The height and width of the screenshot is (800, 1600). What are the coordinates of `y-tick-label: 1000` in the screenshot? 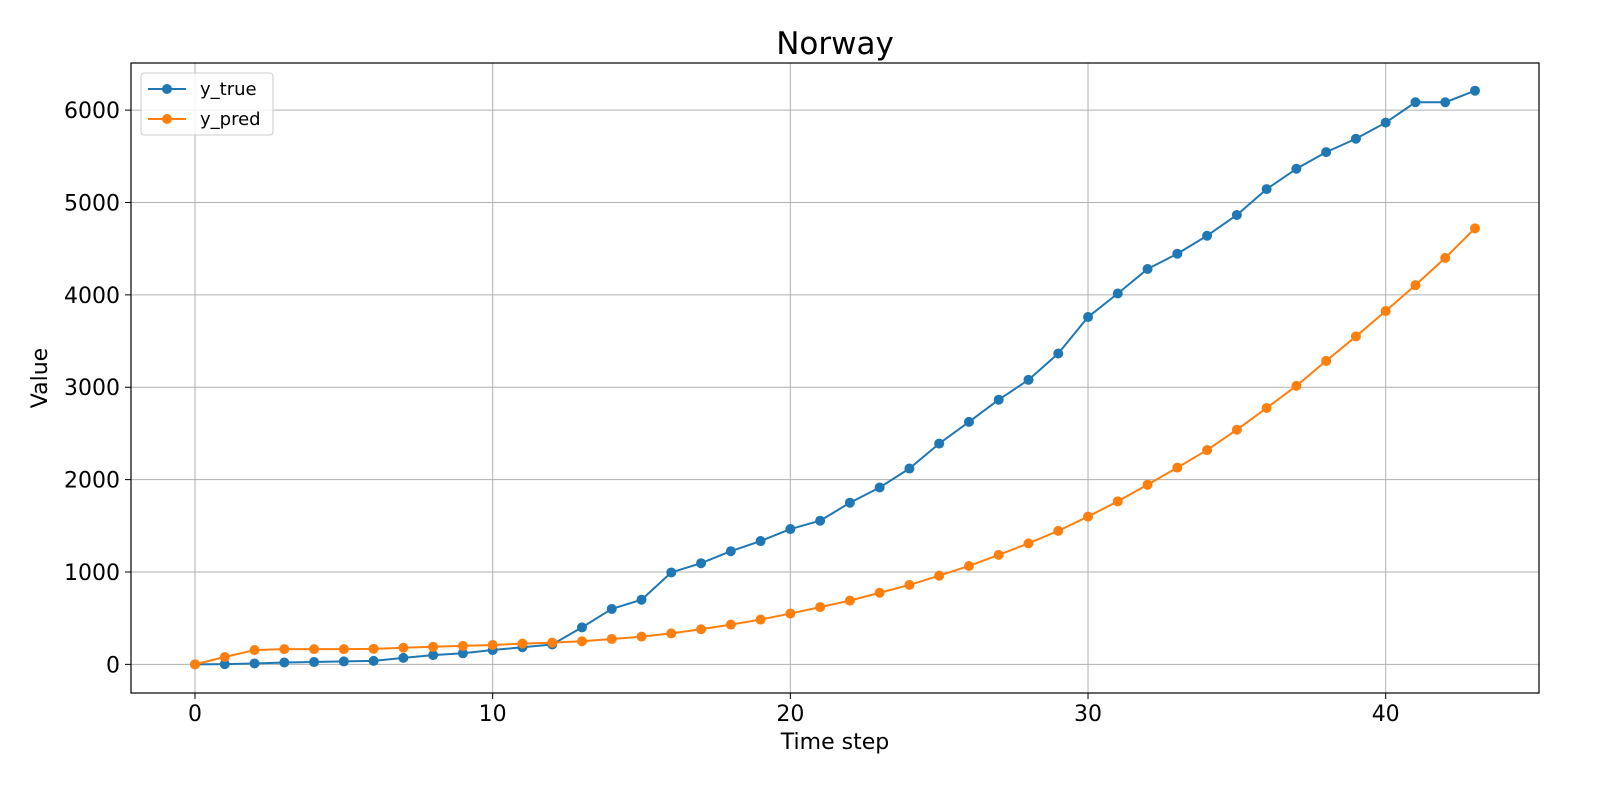 It's located at (92, 573).